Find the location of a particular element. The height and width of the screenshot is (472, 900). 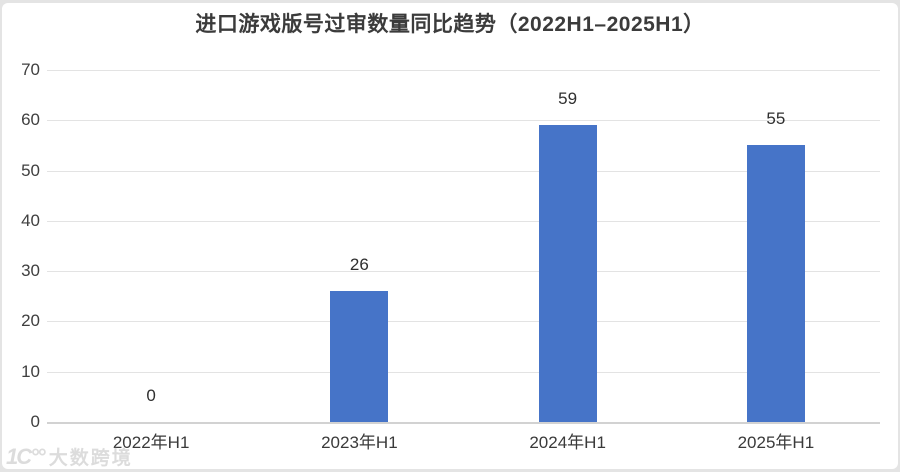

x-axis-tick-label: 2023年H1 is located at coordinates (359, 442).